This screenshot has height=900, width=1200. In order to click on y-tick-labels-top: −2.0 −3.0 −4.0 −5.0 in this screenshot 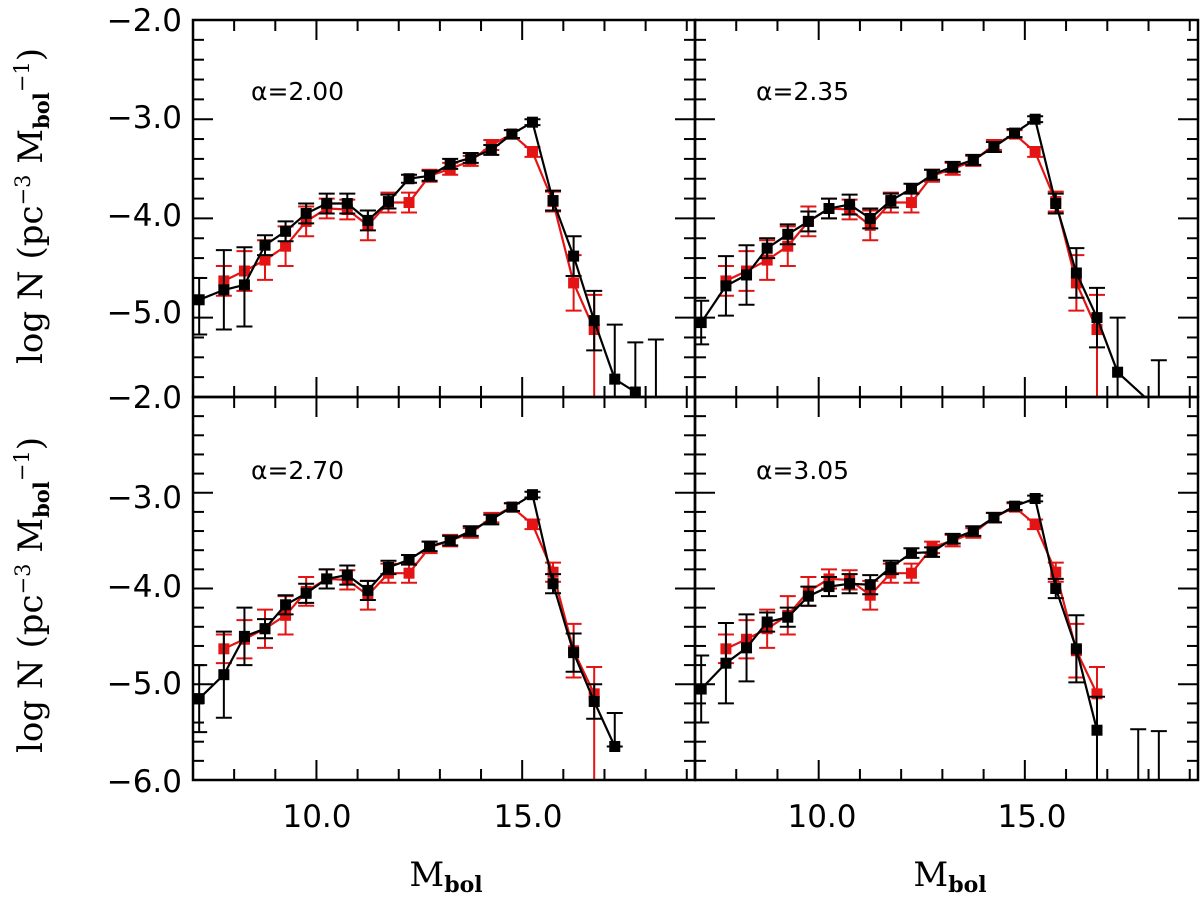, I will do `click(144, 167)`.